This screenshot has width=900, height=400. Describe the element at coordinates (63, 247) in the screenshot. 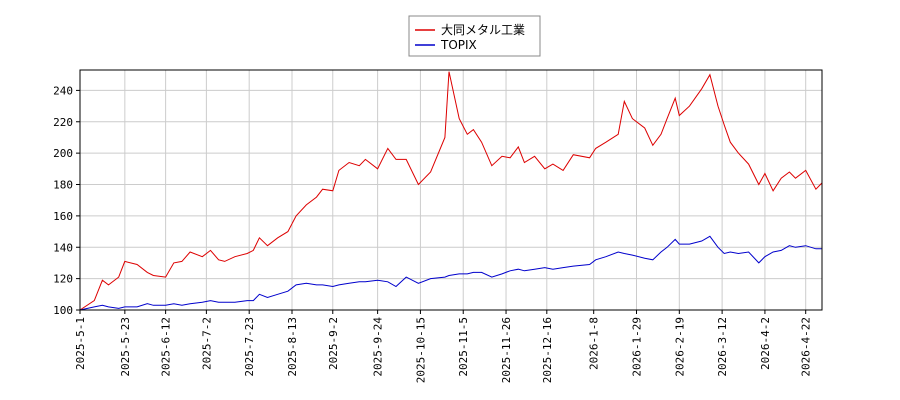

I see `y-tick-label: 140` at that location.